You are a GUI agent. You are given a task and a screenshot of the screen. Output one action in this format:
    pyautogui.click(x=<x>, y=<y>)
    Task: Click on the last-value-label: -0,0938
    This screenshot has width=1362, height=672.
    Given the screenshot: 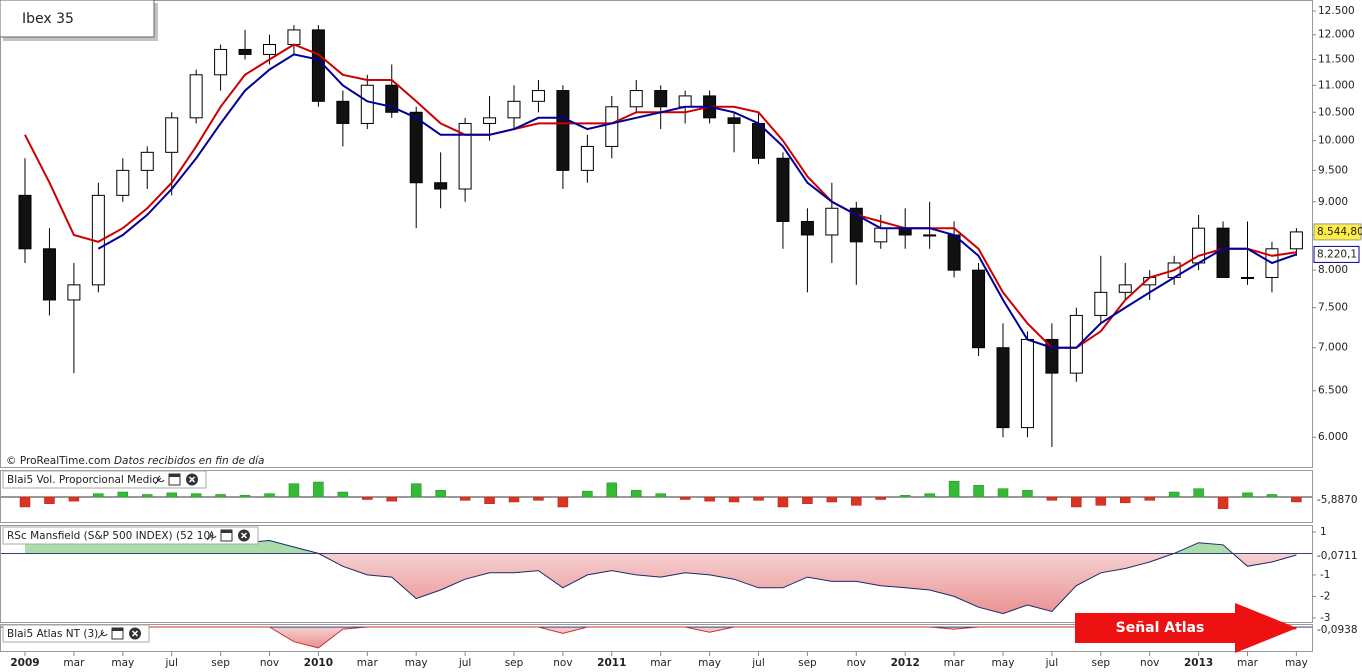 What is the action you would take?
    pyautogui.click(x=1337, y=630)
    